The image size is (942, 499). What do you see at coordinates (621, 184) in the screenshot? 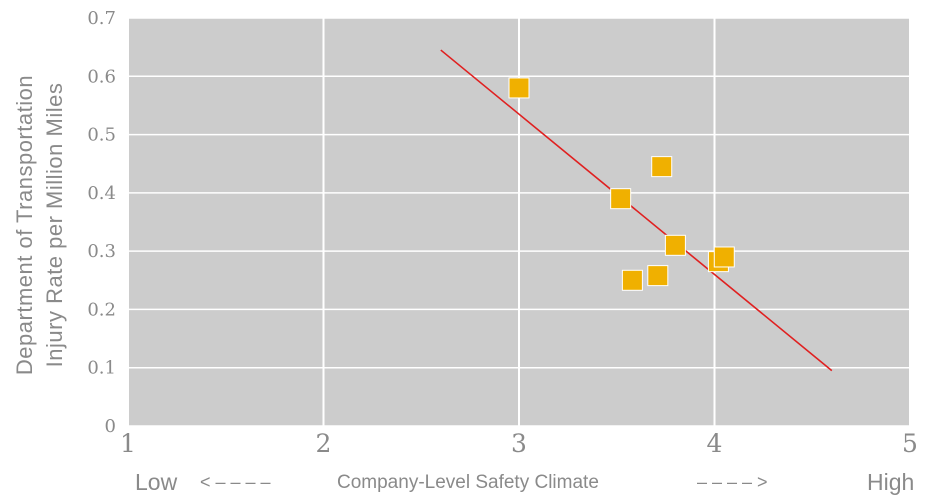
I see `data-points` at bounding box center [621, 184].